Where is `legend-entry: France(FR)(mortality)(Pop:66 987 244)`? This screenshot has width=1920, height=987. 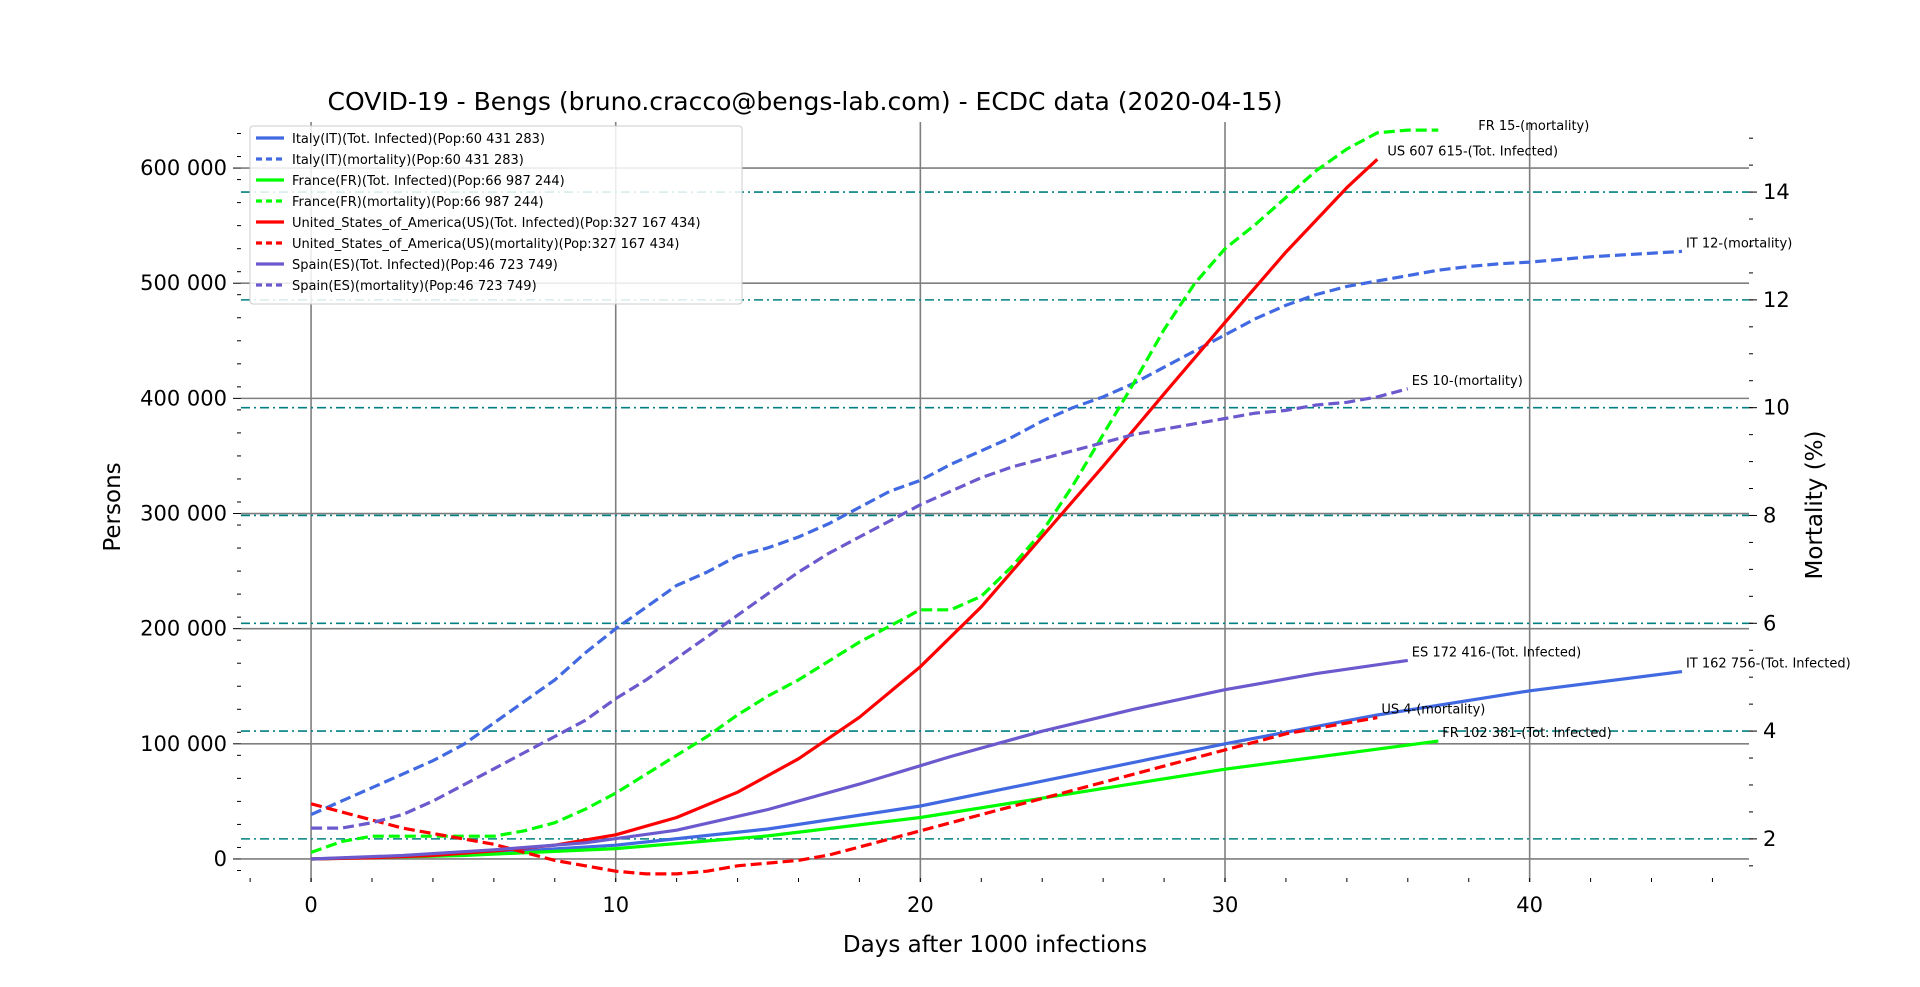
legend-entry: France(FR)(mortality)(Pop:66 987 244) is located at coordinates (418, 202).